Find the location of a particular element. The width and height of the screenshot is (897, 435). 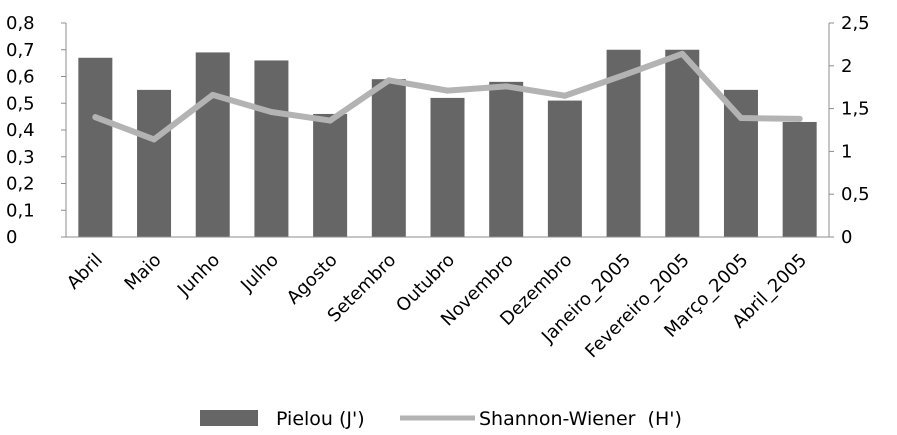

legend-shannon-label: Shannon-Wiener (H') is located at coordinates (580, 419).